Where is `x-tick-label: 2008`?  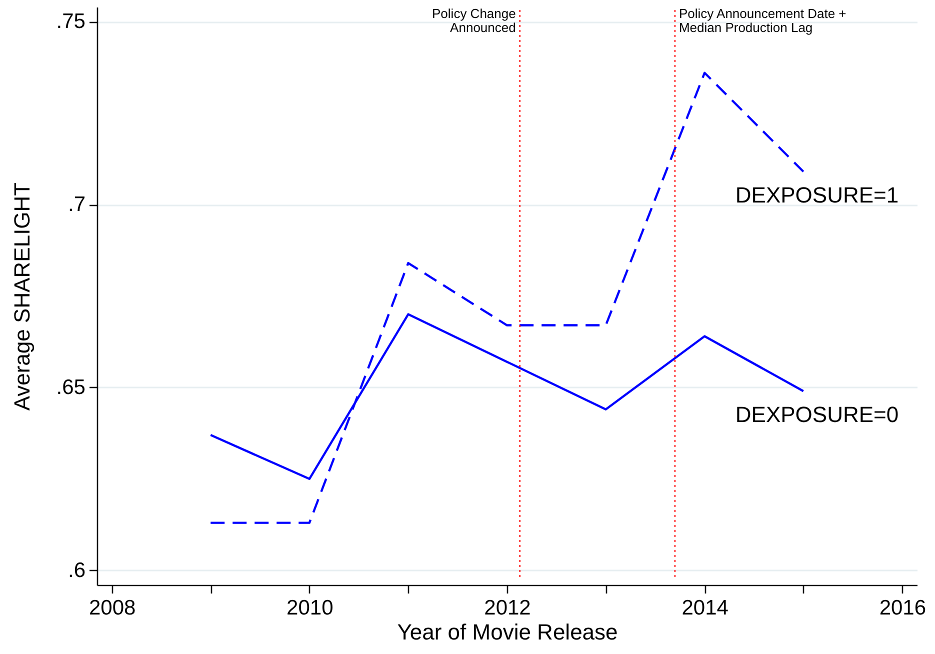 x-tick-label: 2008 is located at coordinates (112, 608).